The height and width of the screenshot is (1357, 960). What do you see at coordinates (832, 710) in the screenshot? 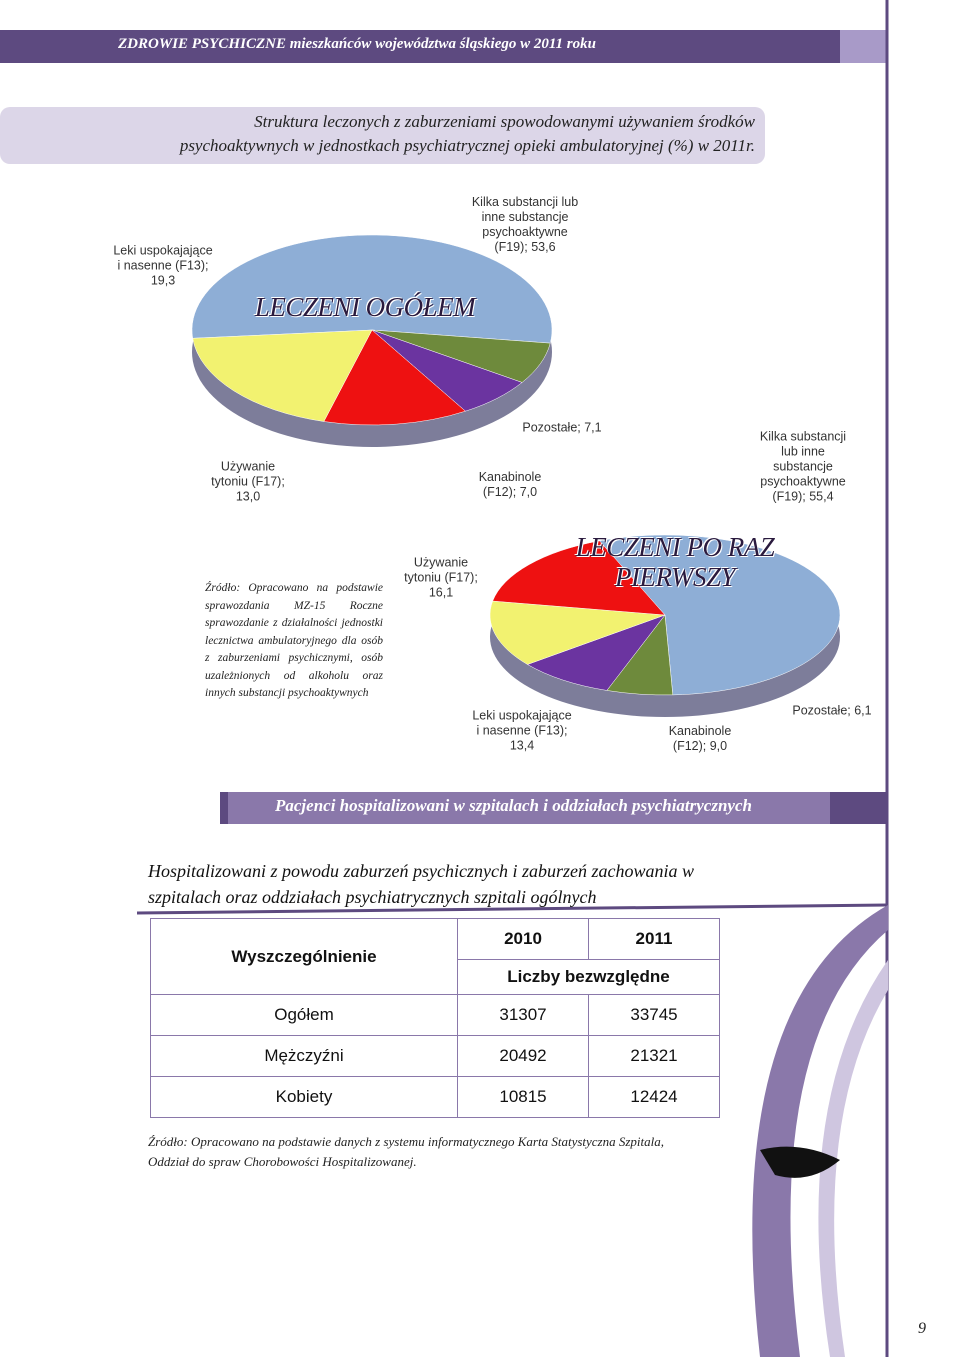
I see `slice-label: Pozostałe; 6,1` at bounding box center [832, 710].